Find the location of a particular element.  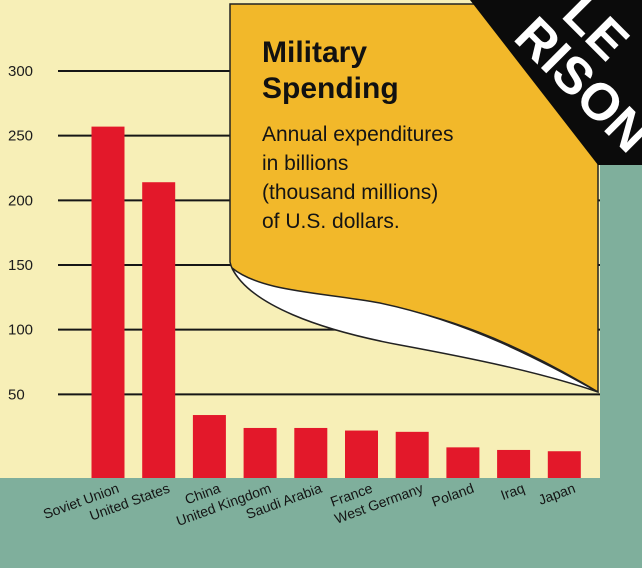

y-tick-label-100: 100 is located at coordinates (20, 330).